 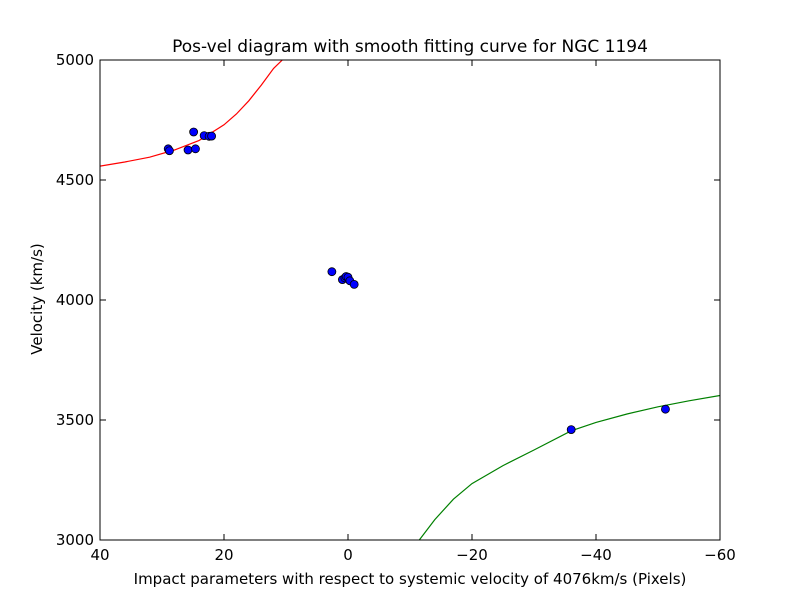 I want to click on x-tick-label: 0, so click(x=348, y=555).